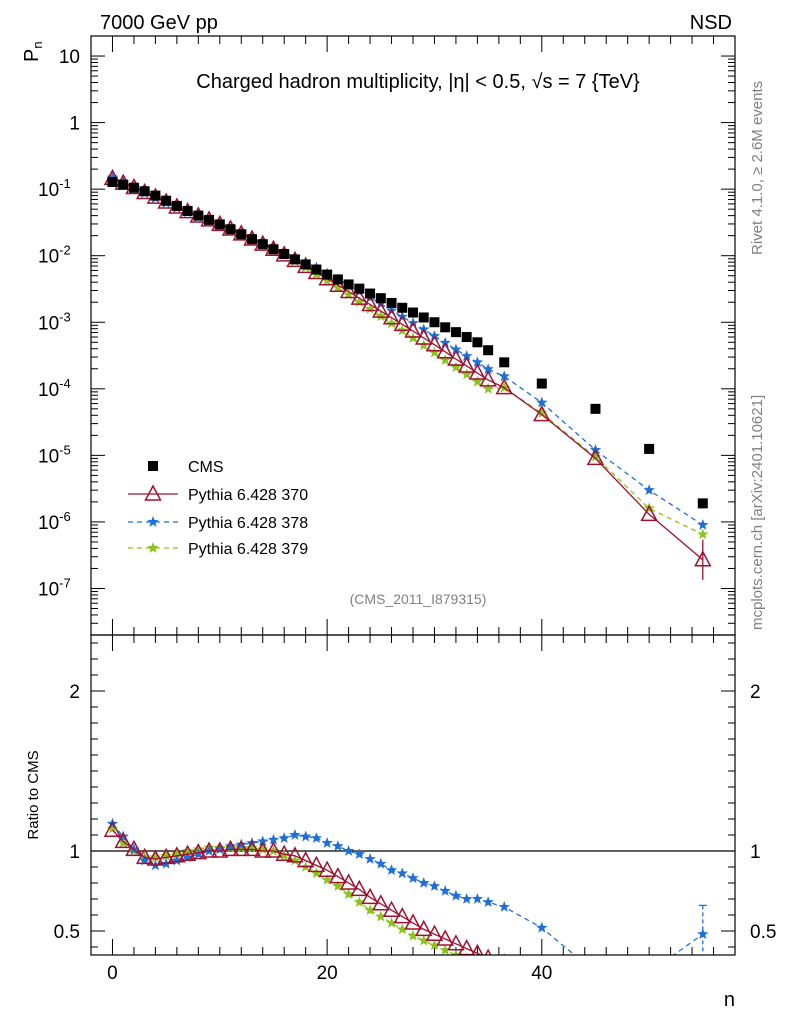 The width and height of the screenshot is (786, 1024). I want to click on ratio-y-tick-label-right: 2, so click(755, 692).